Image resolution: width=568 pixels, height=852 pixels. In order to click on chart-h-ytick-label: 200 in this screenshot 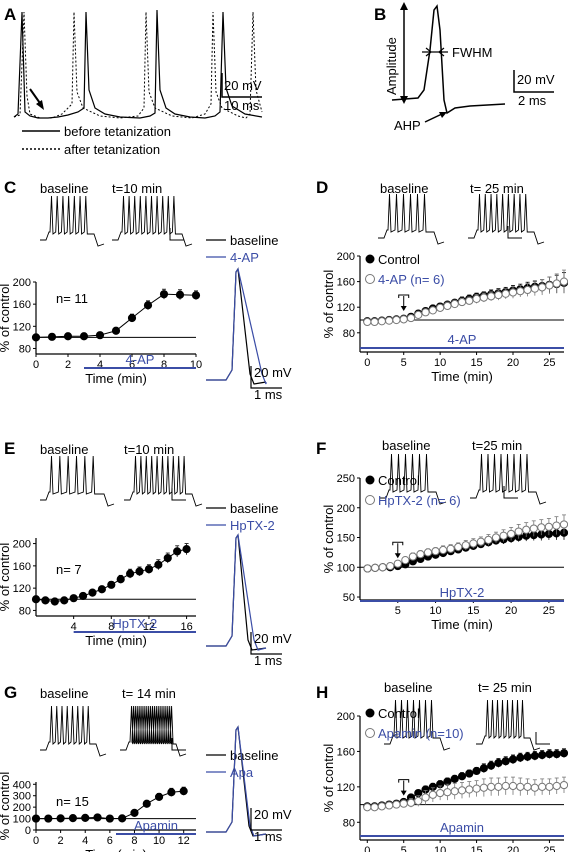, I will do `click(346, 717)`.